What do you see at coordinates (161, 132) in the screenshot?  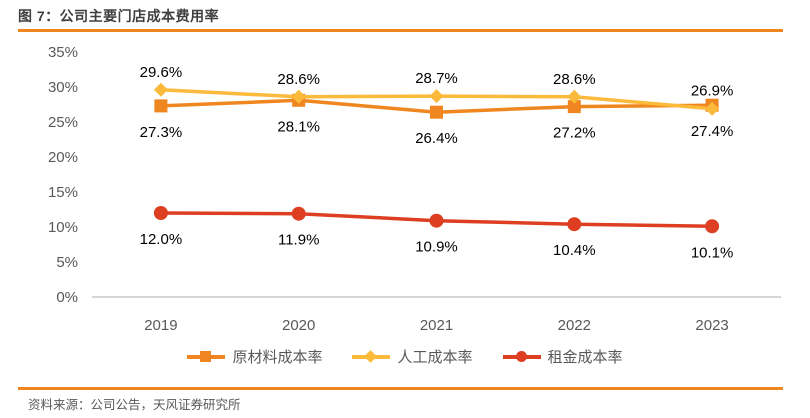 I see `data-label: 27.3%` at bounding box center [161, 132].